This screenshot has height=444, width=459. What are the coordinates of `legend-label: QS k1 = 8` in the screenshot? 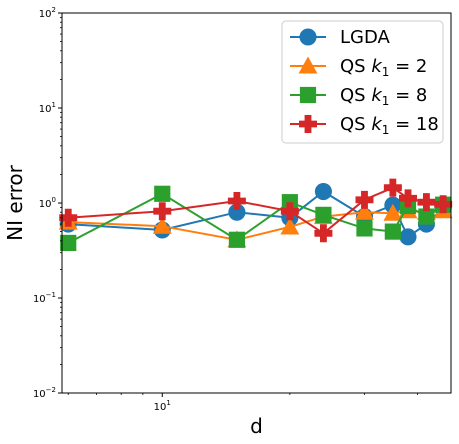 It's located at (383, 96).